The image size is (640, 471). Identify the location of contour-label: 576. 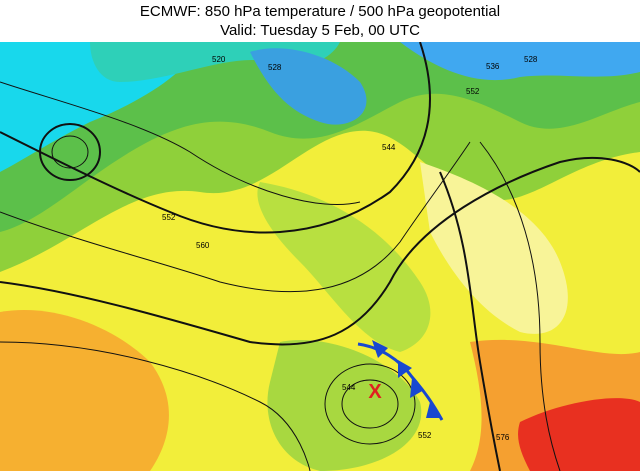
(503, 437).